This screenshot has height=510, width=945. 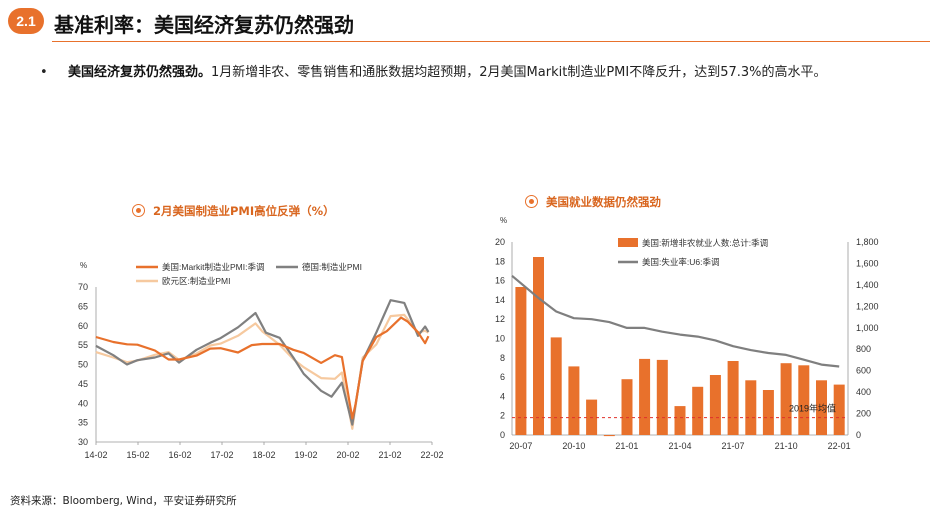 I want to click on chart1-x-tick: 14-02, so click(x=95, y=455).